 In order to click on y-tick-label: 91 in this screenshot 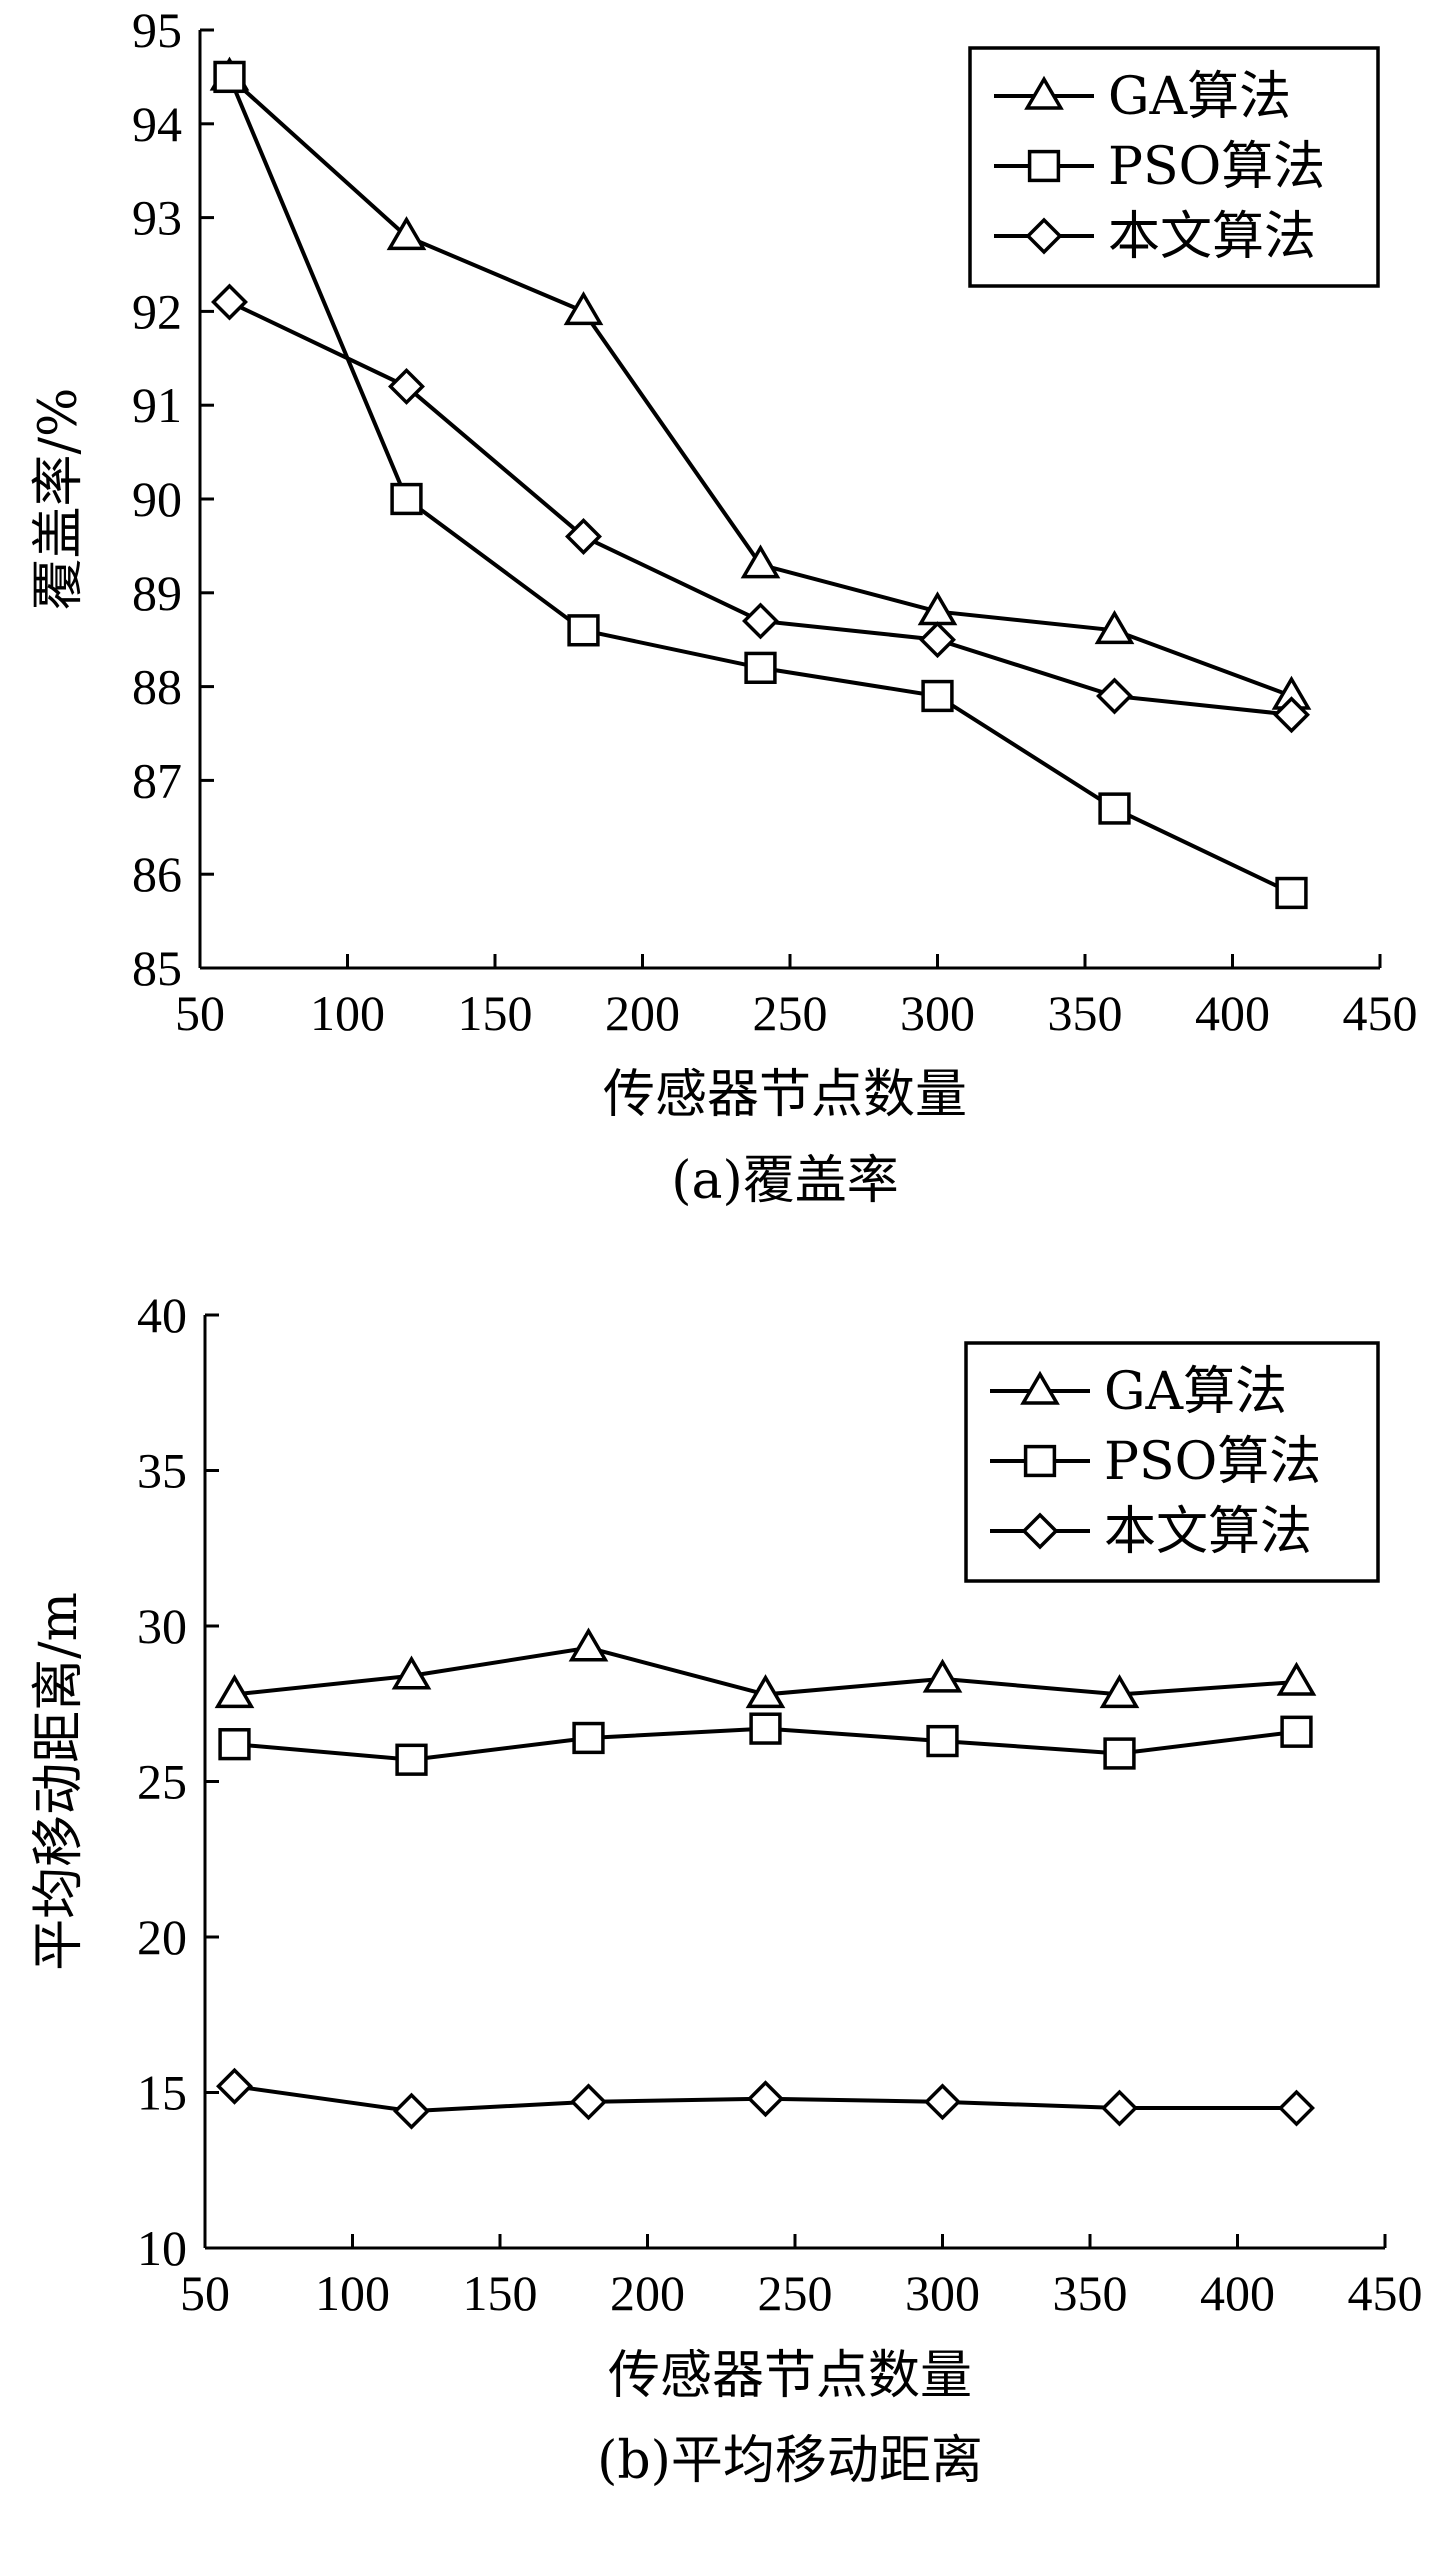, I will do `click(157, 405)`.